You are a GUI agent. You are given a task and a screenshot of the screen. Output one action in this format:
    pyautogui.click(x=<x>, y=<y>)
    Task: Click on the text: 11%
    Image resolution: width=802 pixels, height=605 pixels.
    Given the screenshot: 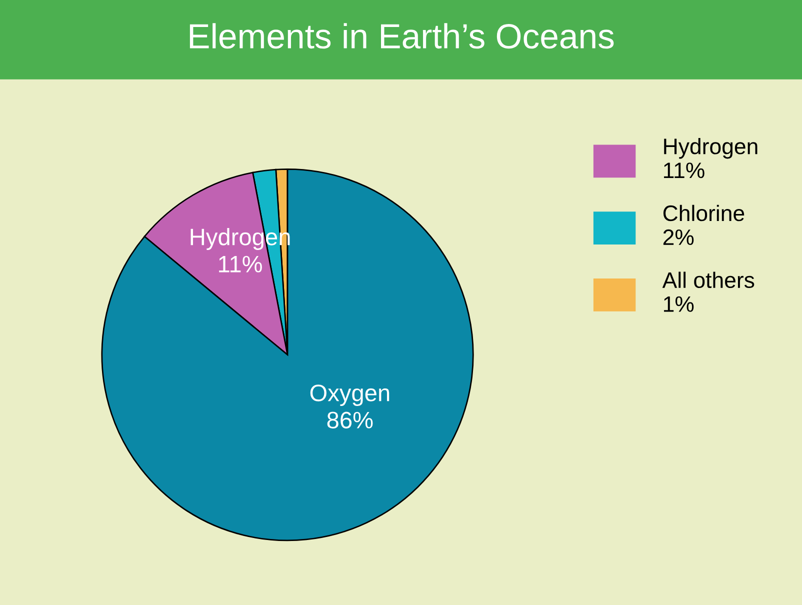 What is the action you would take?
    pyautogui.click(x=684, y=170)
    